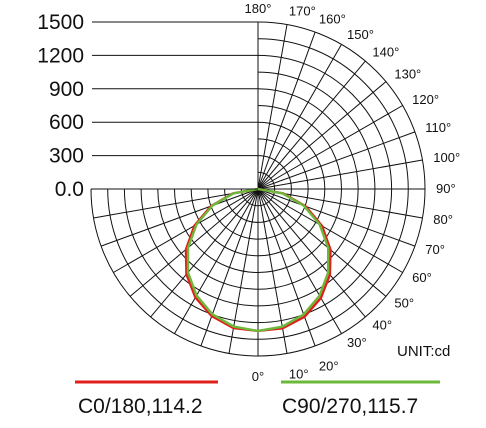 This screenshot has height=428, width=486. Describe the element at coordinates (425, 99) in the screenshot. I see `angle-label: 120°` at that location.